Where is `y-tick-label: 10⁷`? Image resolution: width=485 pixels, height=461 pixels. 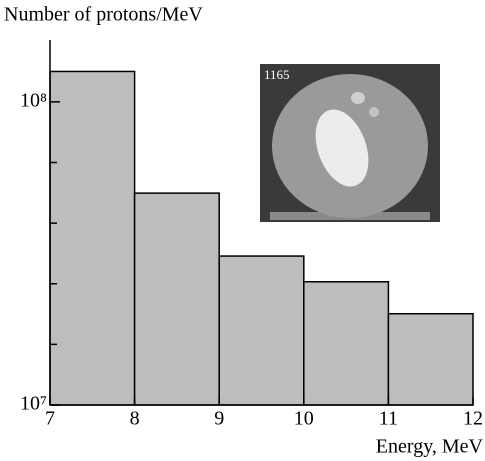
y-tick-label: 10⁷ is located at coordinates (33, 404).